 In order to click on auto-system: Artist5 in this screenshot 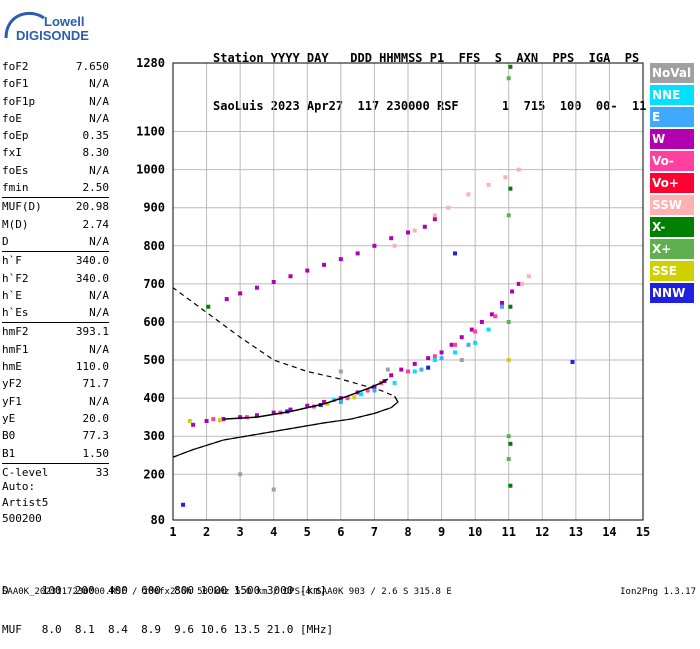, I will do `click(25, 502)`.